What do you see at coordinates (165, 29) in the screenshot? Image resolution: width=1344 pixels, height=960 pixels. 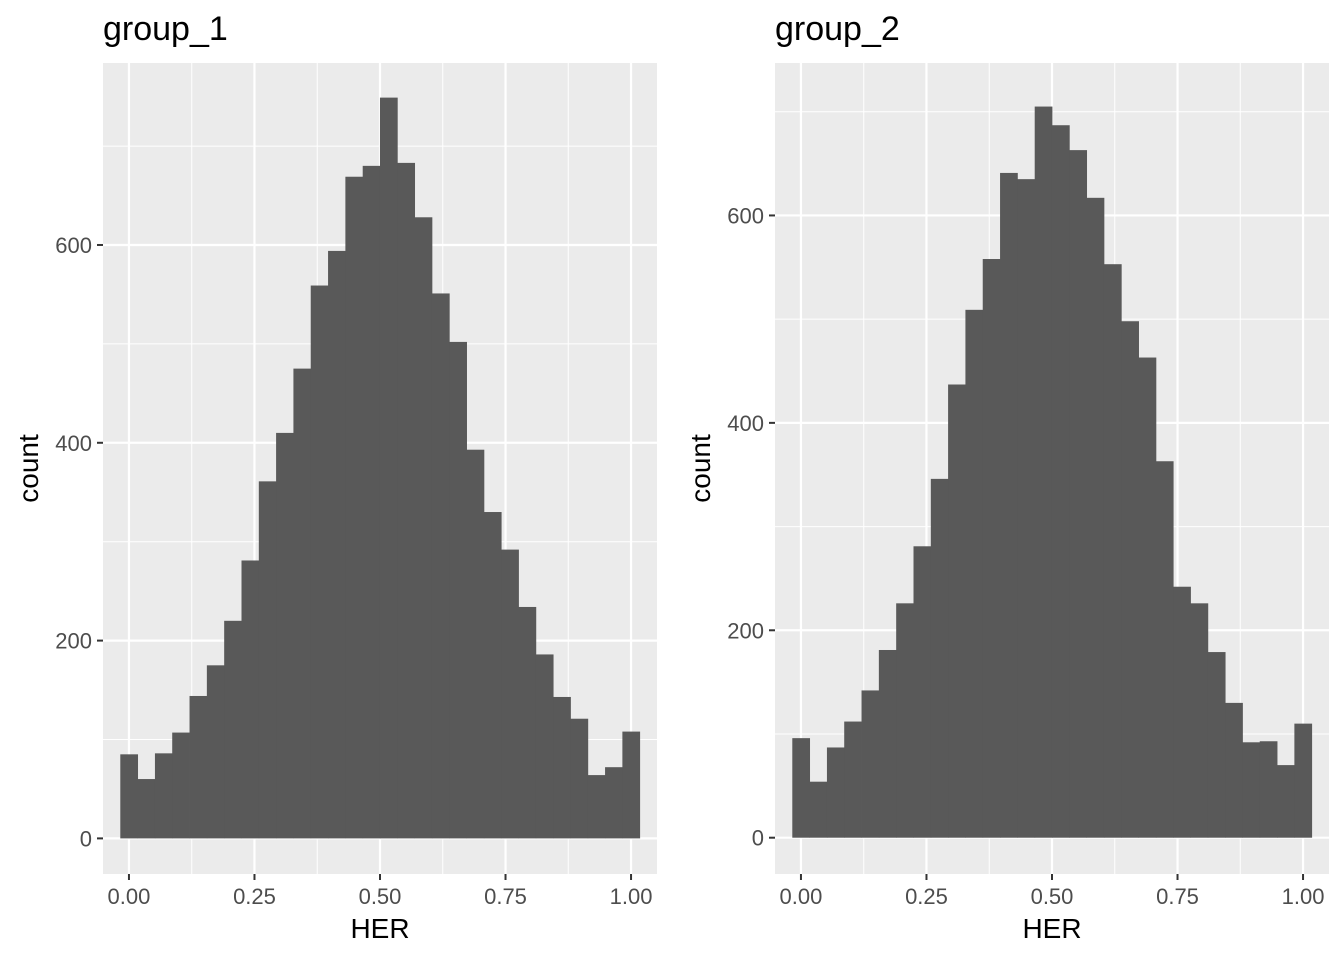 I see `panel-title: group_1` at bounding box center [165, 29].